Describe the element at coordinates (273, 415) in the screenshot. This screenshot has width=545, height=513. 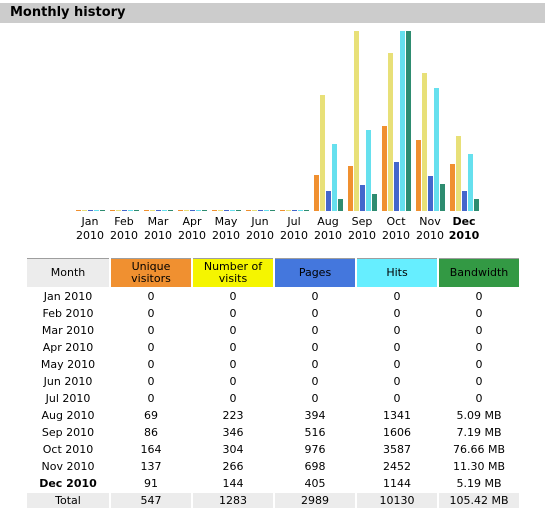
I see `table-row: Aug 2010 69 223 394 1341 5.09 MB` at that location.